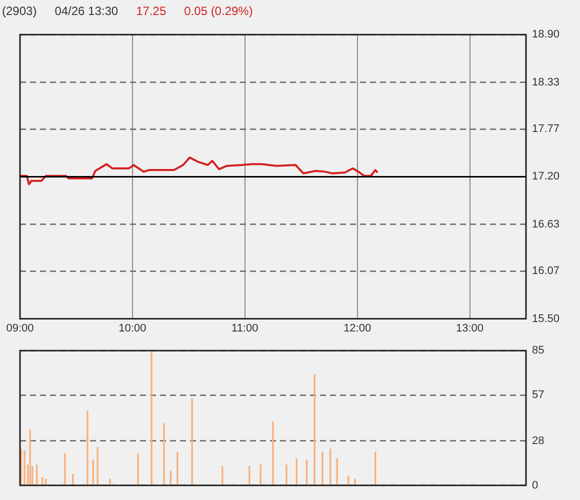  What do you see at coordinates (538, 395) in the screenshot?
I see `y-tick-label: 57` at bounding box center [538, 395].